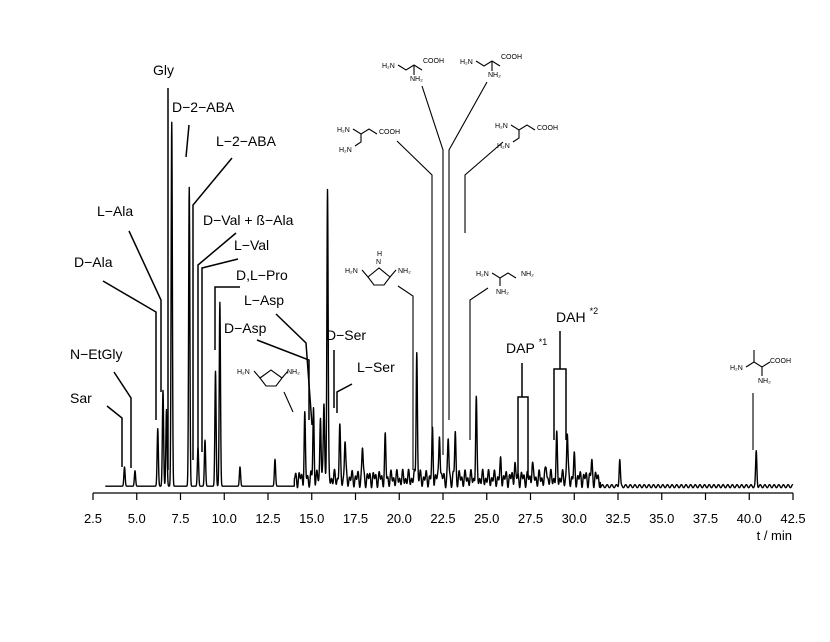 The image size is (830, 642). Describe the element at coordinates (93, 518) in the screenshot. I see `x-tick-label: 2.5` at that location.